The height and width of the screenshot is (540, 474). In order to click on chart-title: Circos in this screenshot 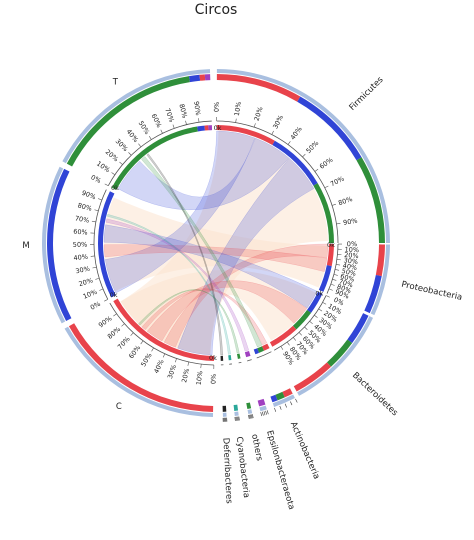, I will do `click(216, 10)`.